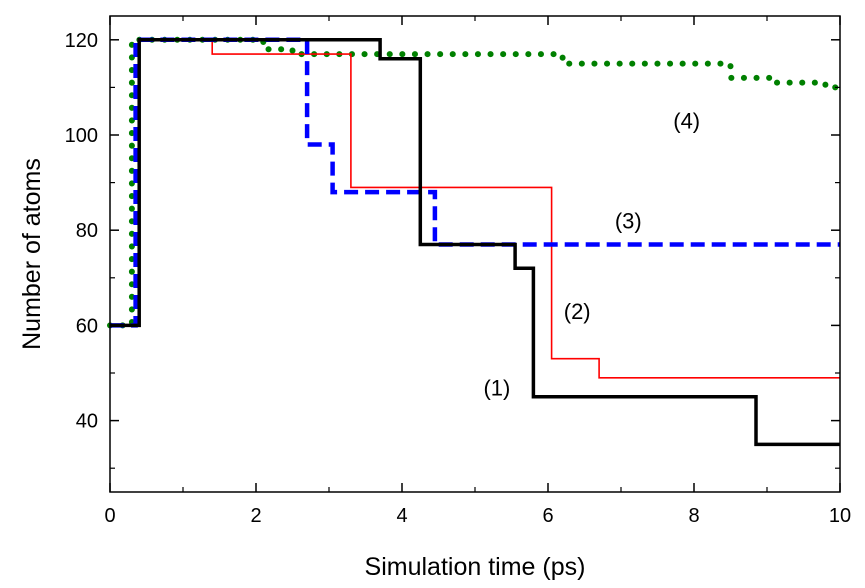  Describe the element at coordinates (255, 516) in the screenshot. I see `x-tick-label: 2` at that location.